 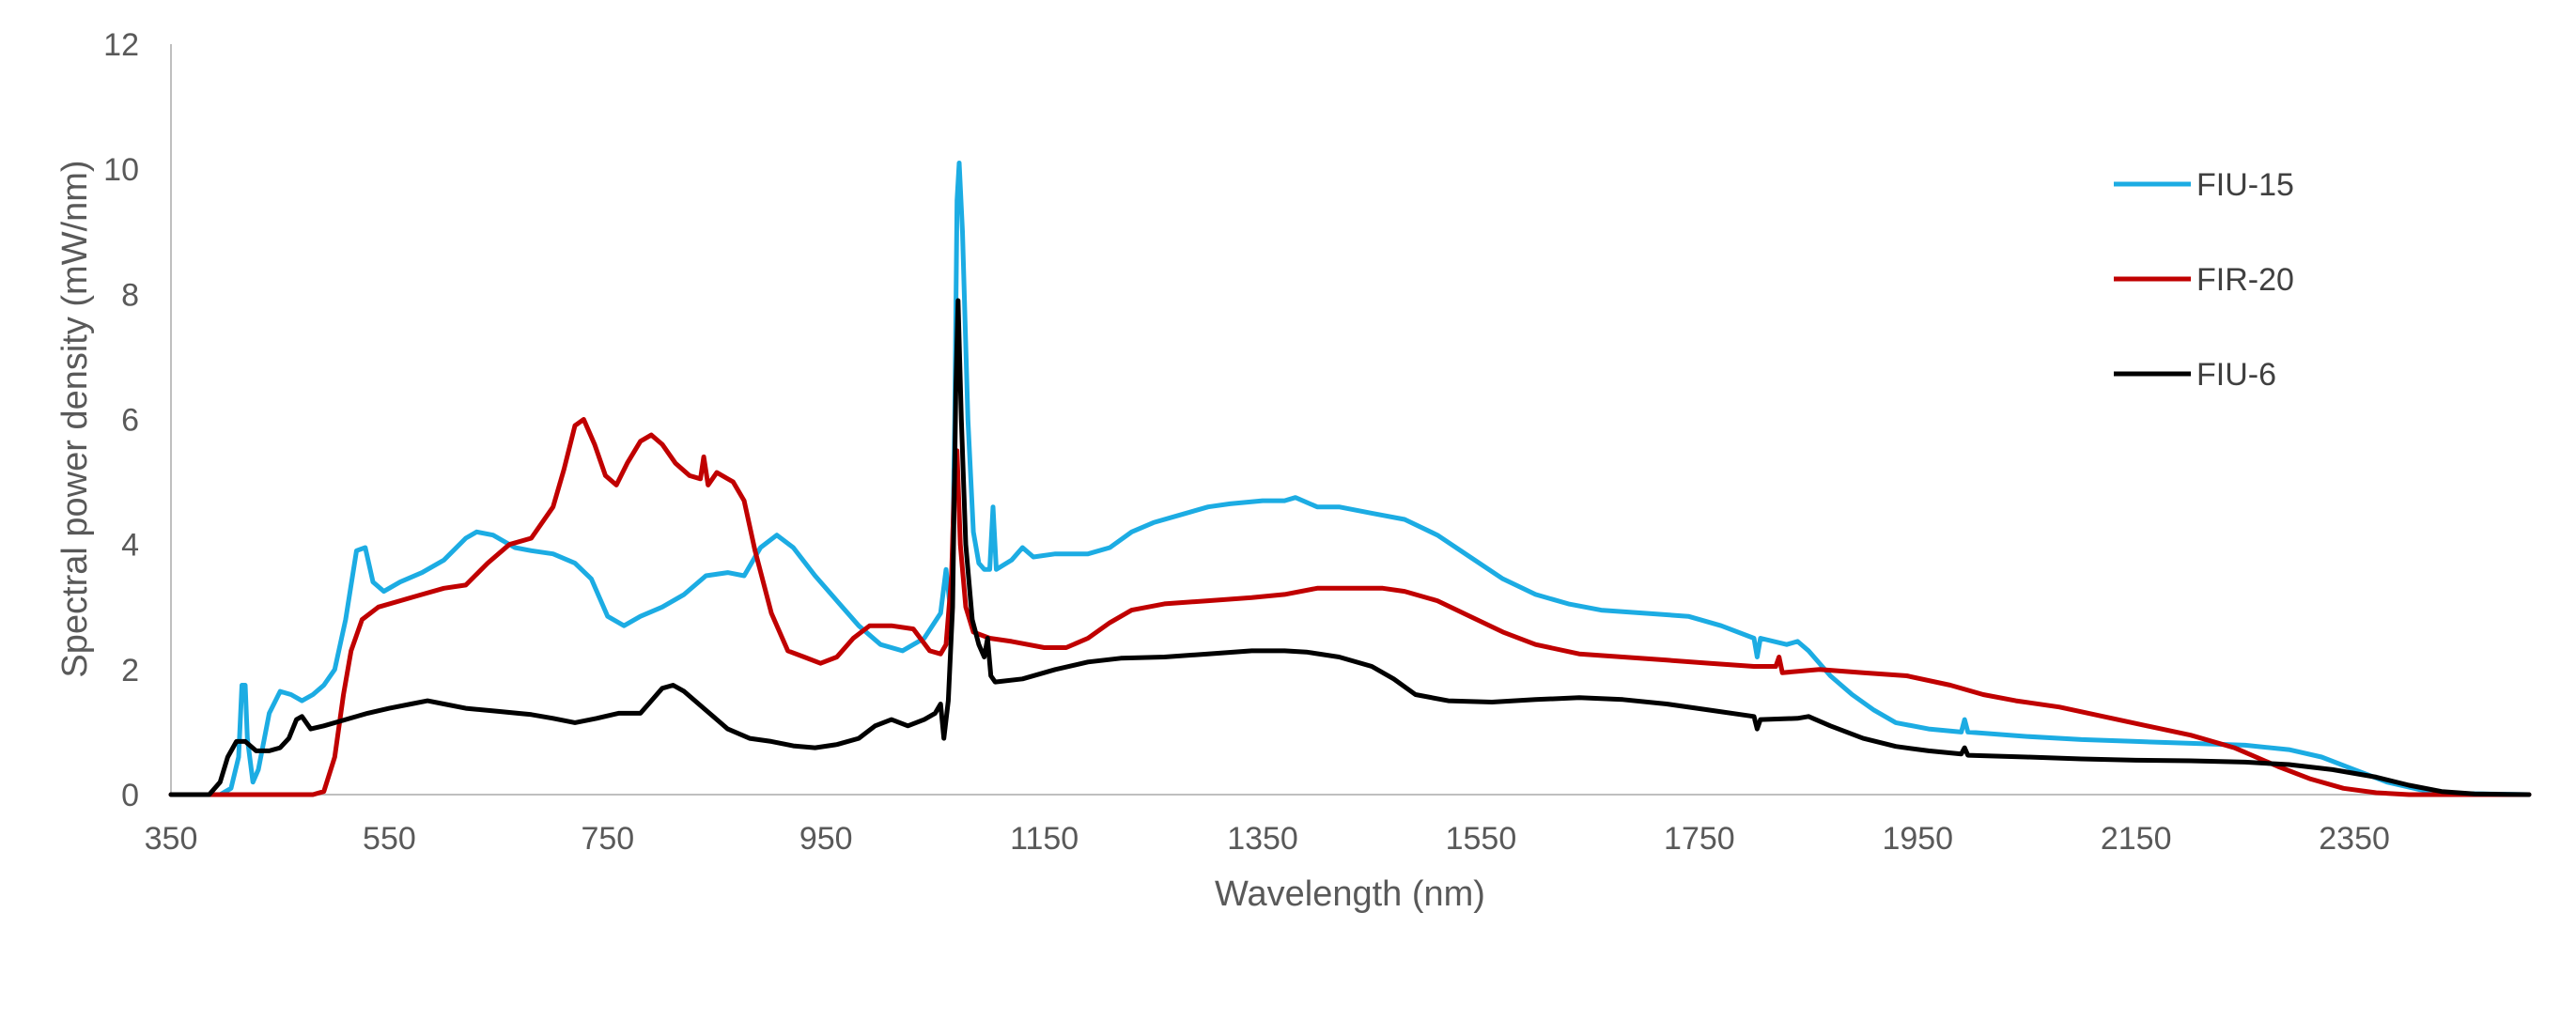 What do you see at coordinates (826, 839) in the screenshot?
I see `x-tick-label: 950` at bounding box center [826, 839].